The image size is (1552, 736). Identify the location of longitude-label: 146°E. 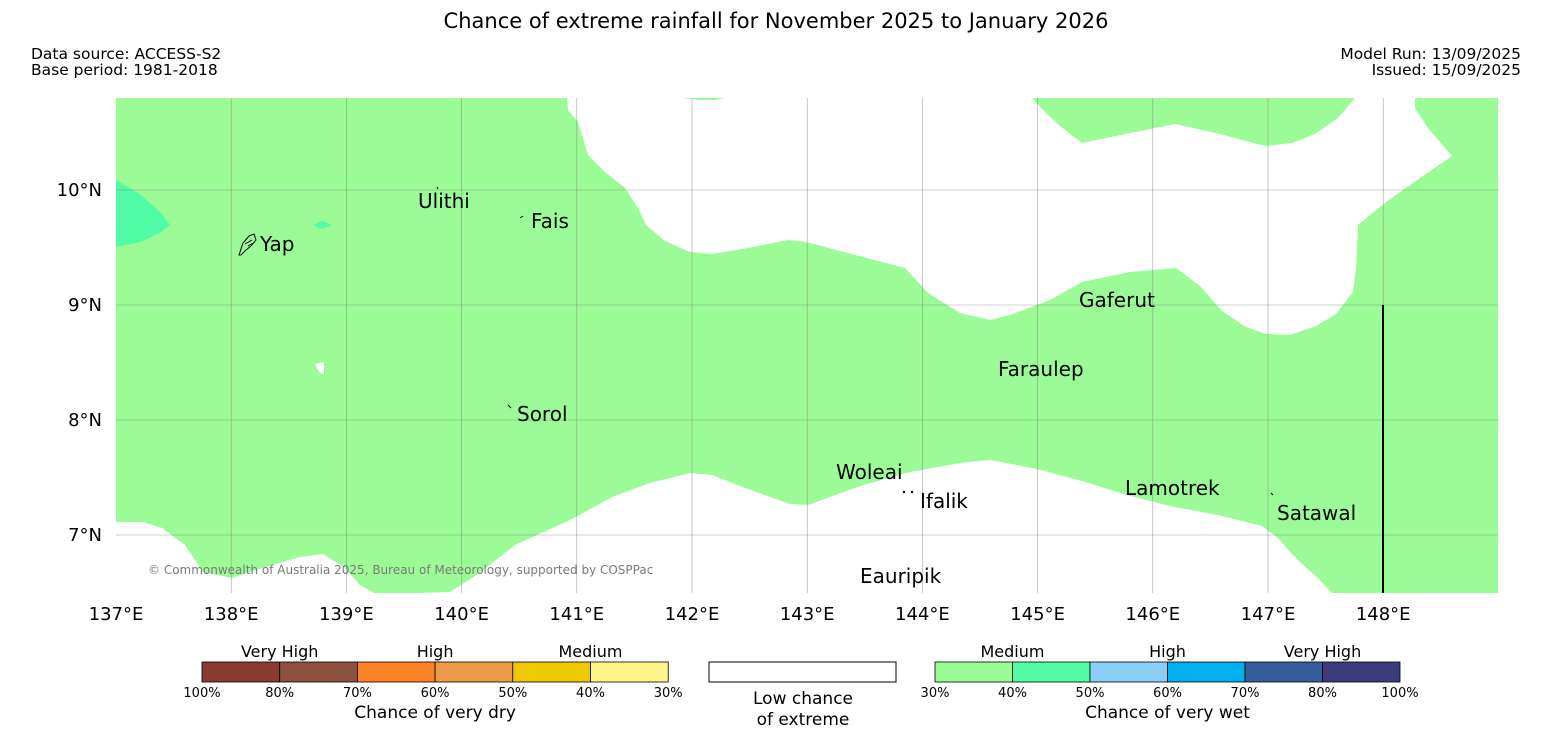
(1152, 614).